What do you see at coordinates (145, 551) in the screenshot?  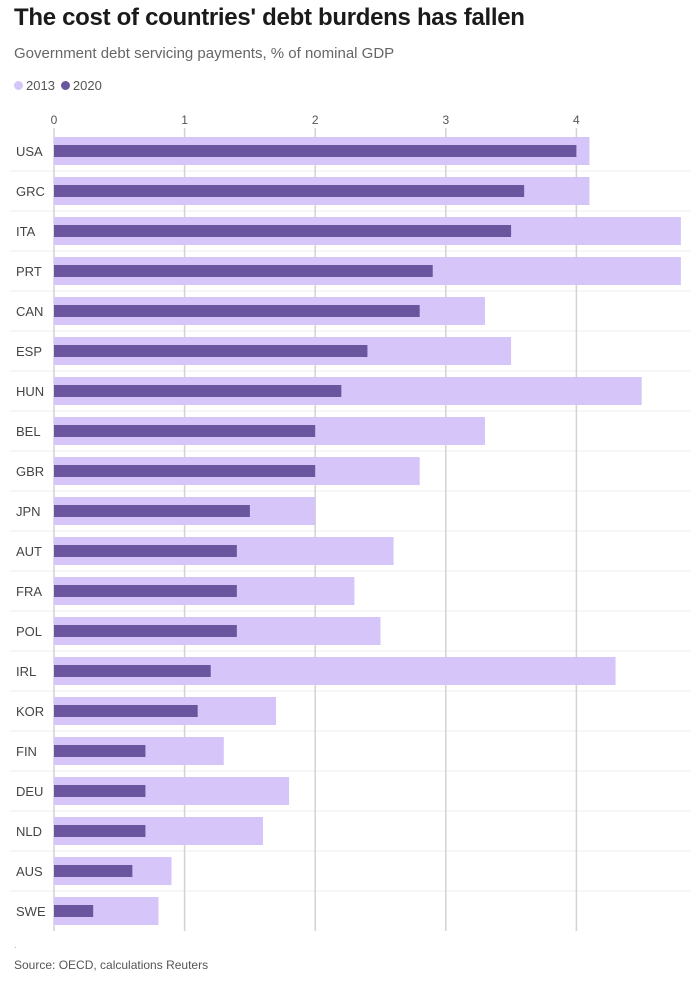 I see `bar-2020-aut` at bounding box center [145, 551].